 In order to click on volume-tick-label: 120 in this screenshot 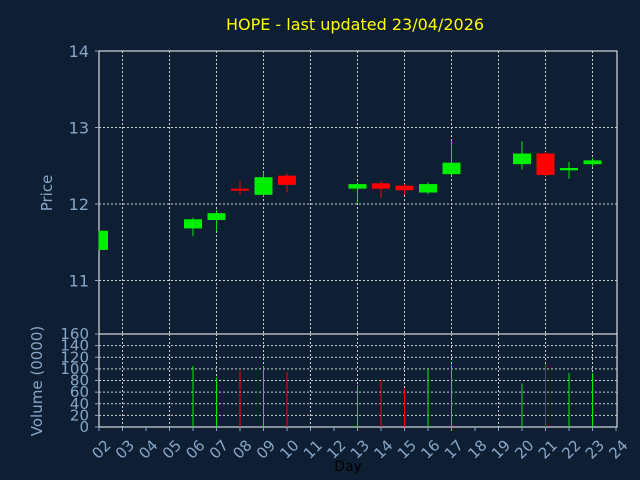, I will do `click(74, 357)`.